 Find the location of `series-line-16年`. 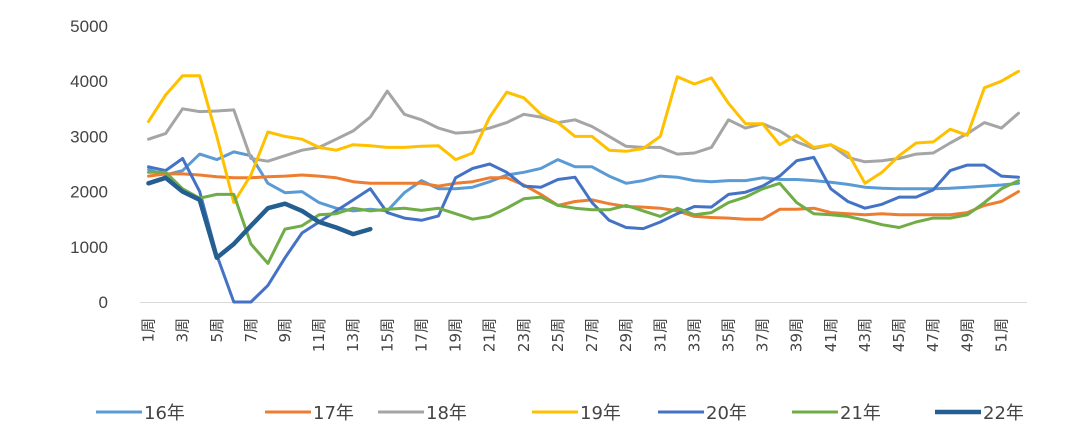

series-line-16年 is located at coordinates (583, 181).